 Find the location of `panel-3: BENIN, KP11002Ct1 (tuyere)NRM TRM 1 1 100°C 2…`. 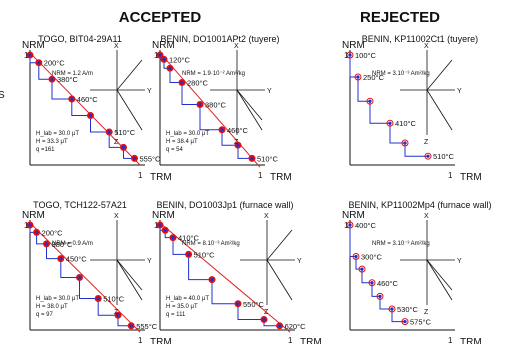

panel-3: BENIN, KP11002Ct1 (tuyere)NRM TRM 1 1 100°C 2… is located at coordinates (412, 108).